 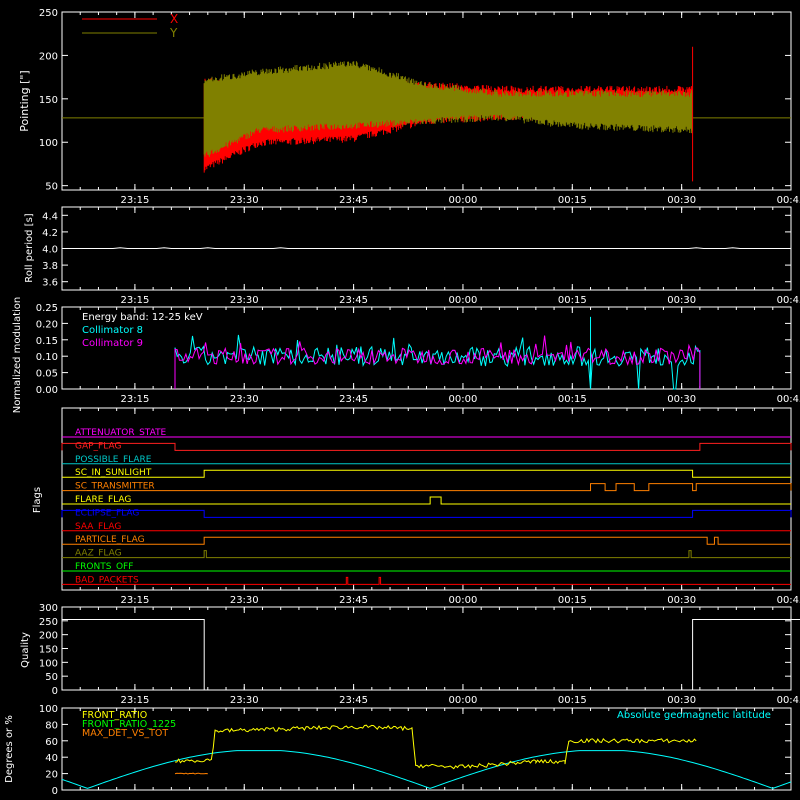 I want to click on quality-data, so click(x=431, y=655).